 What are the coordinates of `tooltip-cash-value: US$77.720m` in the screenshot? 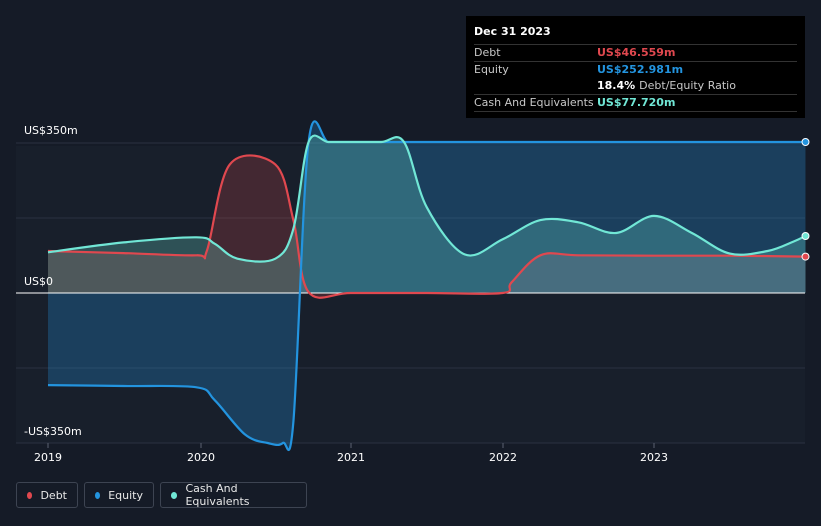 It's located at (636, 102).